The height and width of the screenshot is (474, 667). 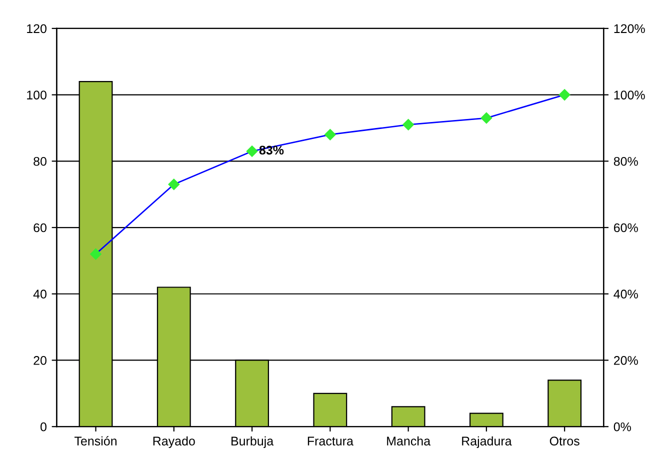 What do you see at coordinates (174, 442) in the screenshot?
I see `x-tick-label: Rayado` at bounding box center [174, 442].